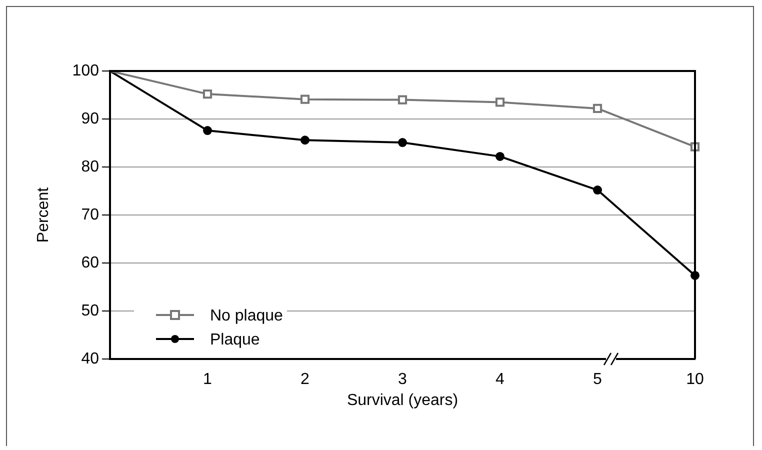 The height and width of the screenshot is (450, 762). What do you see at coordinates (247, 315) in the screenshot?
I see `legend-label: No plaque` at bounding box center [247, 315].